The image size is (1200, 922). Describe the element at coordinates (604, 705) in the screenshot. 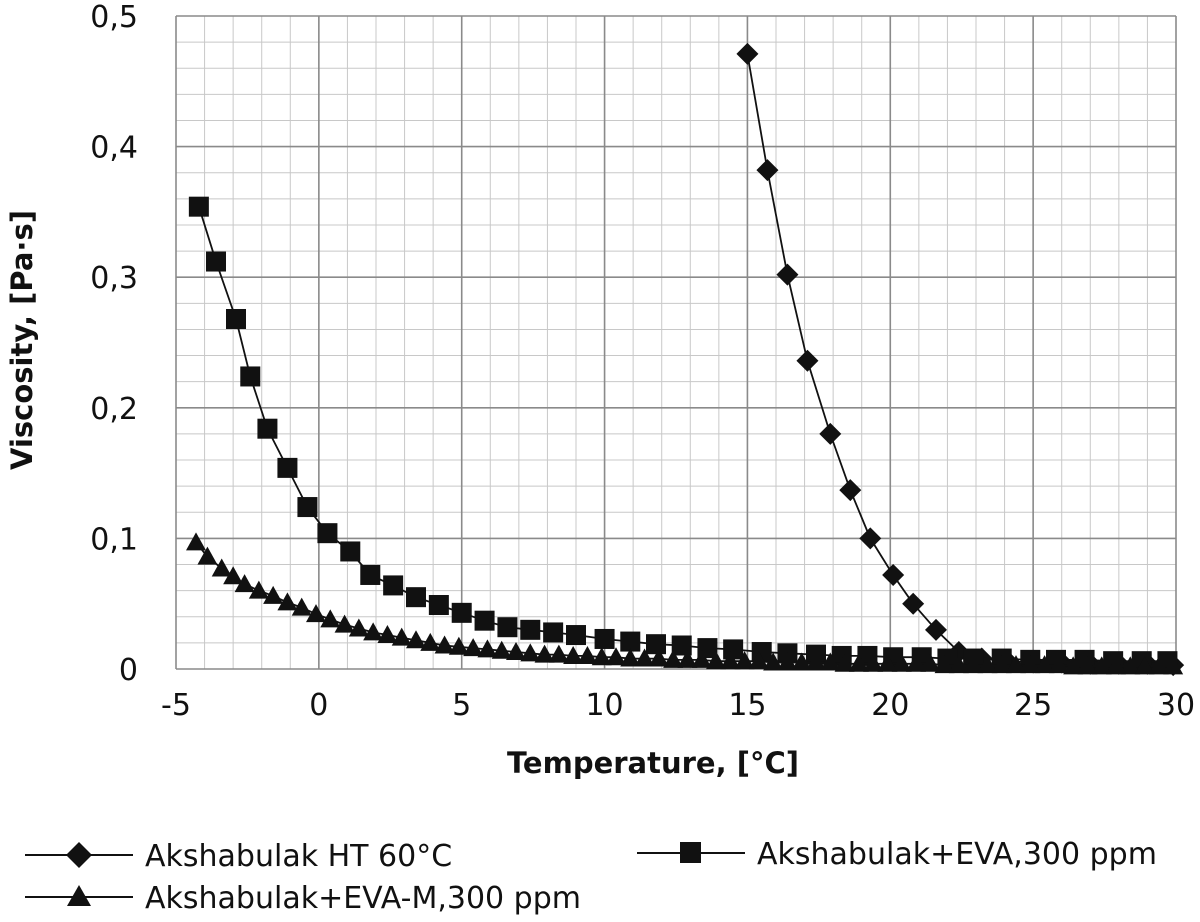

I see `x-tick-label: 10` at that location.